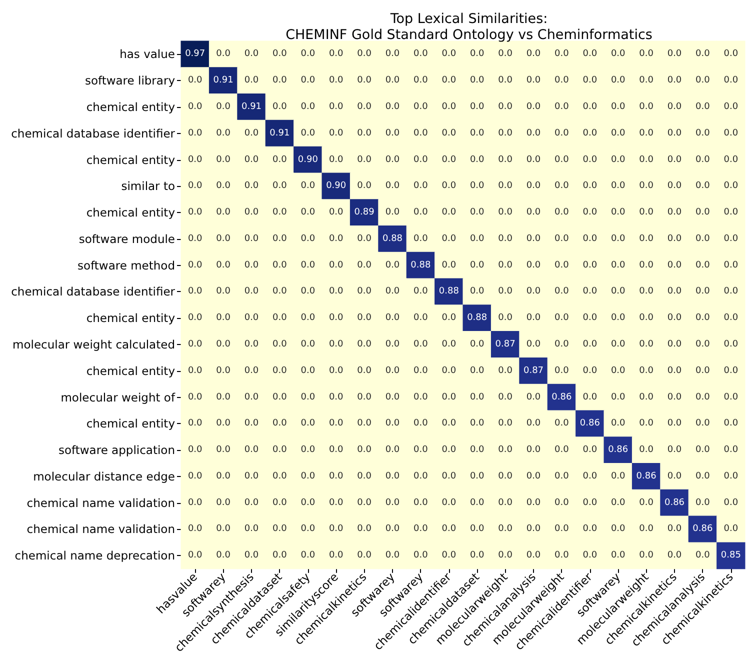 The width and height of the screenshot is (747, 656). Describe the element at coordinates (104, 476) in the screenshot. I see `y-tick-label: molecular distance edge` at that location.